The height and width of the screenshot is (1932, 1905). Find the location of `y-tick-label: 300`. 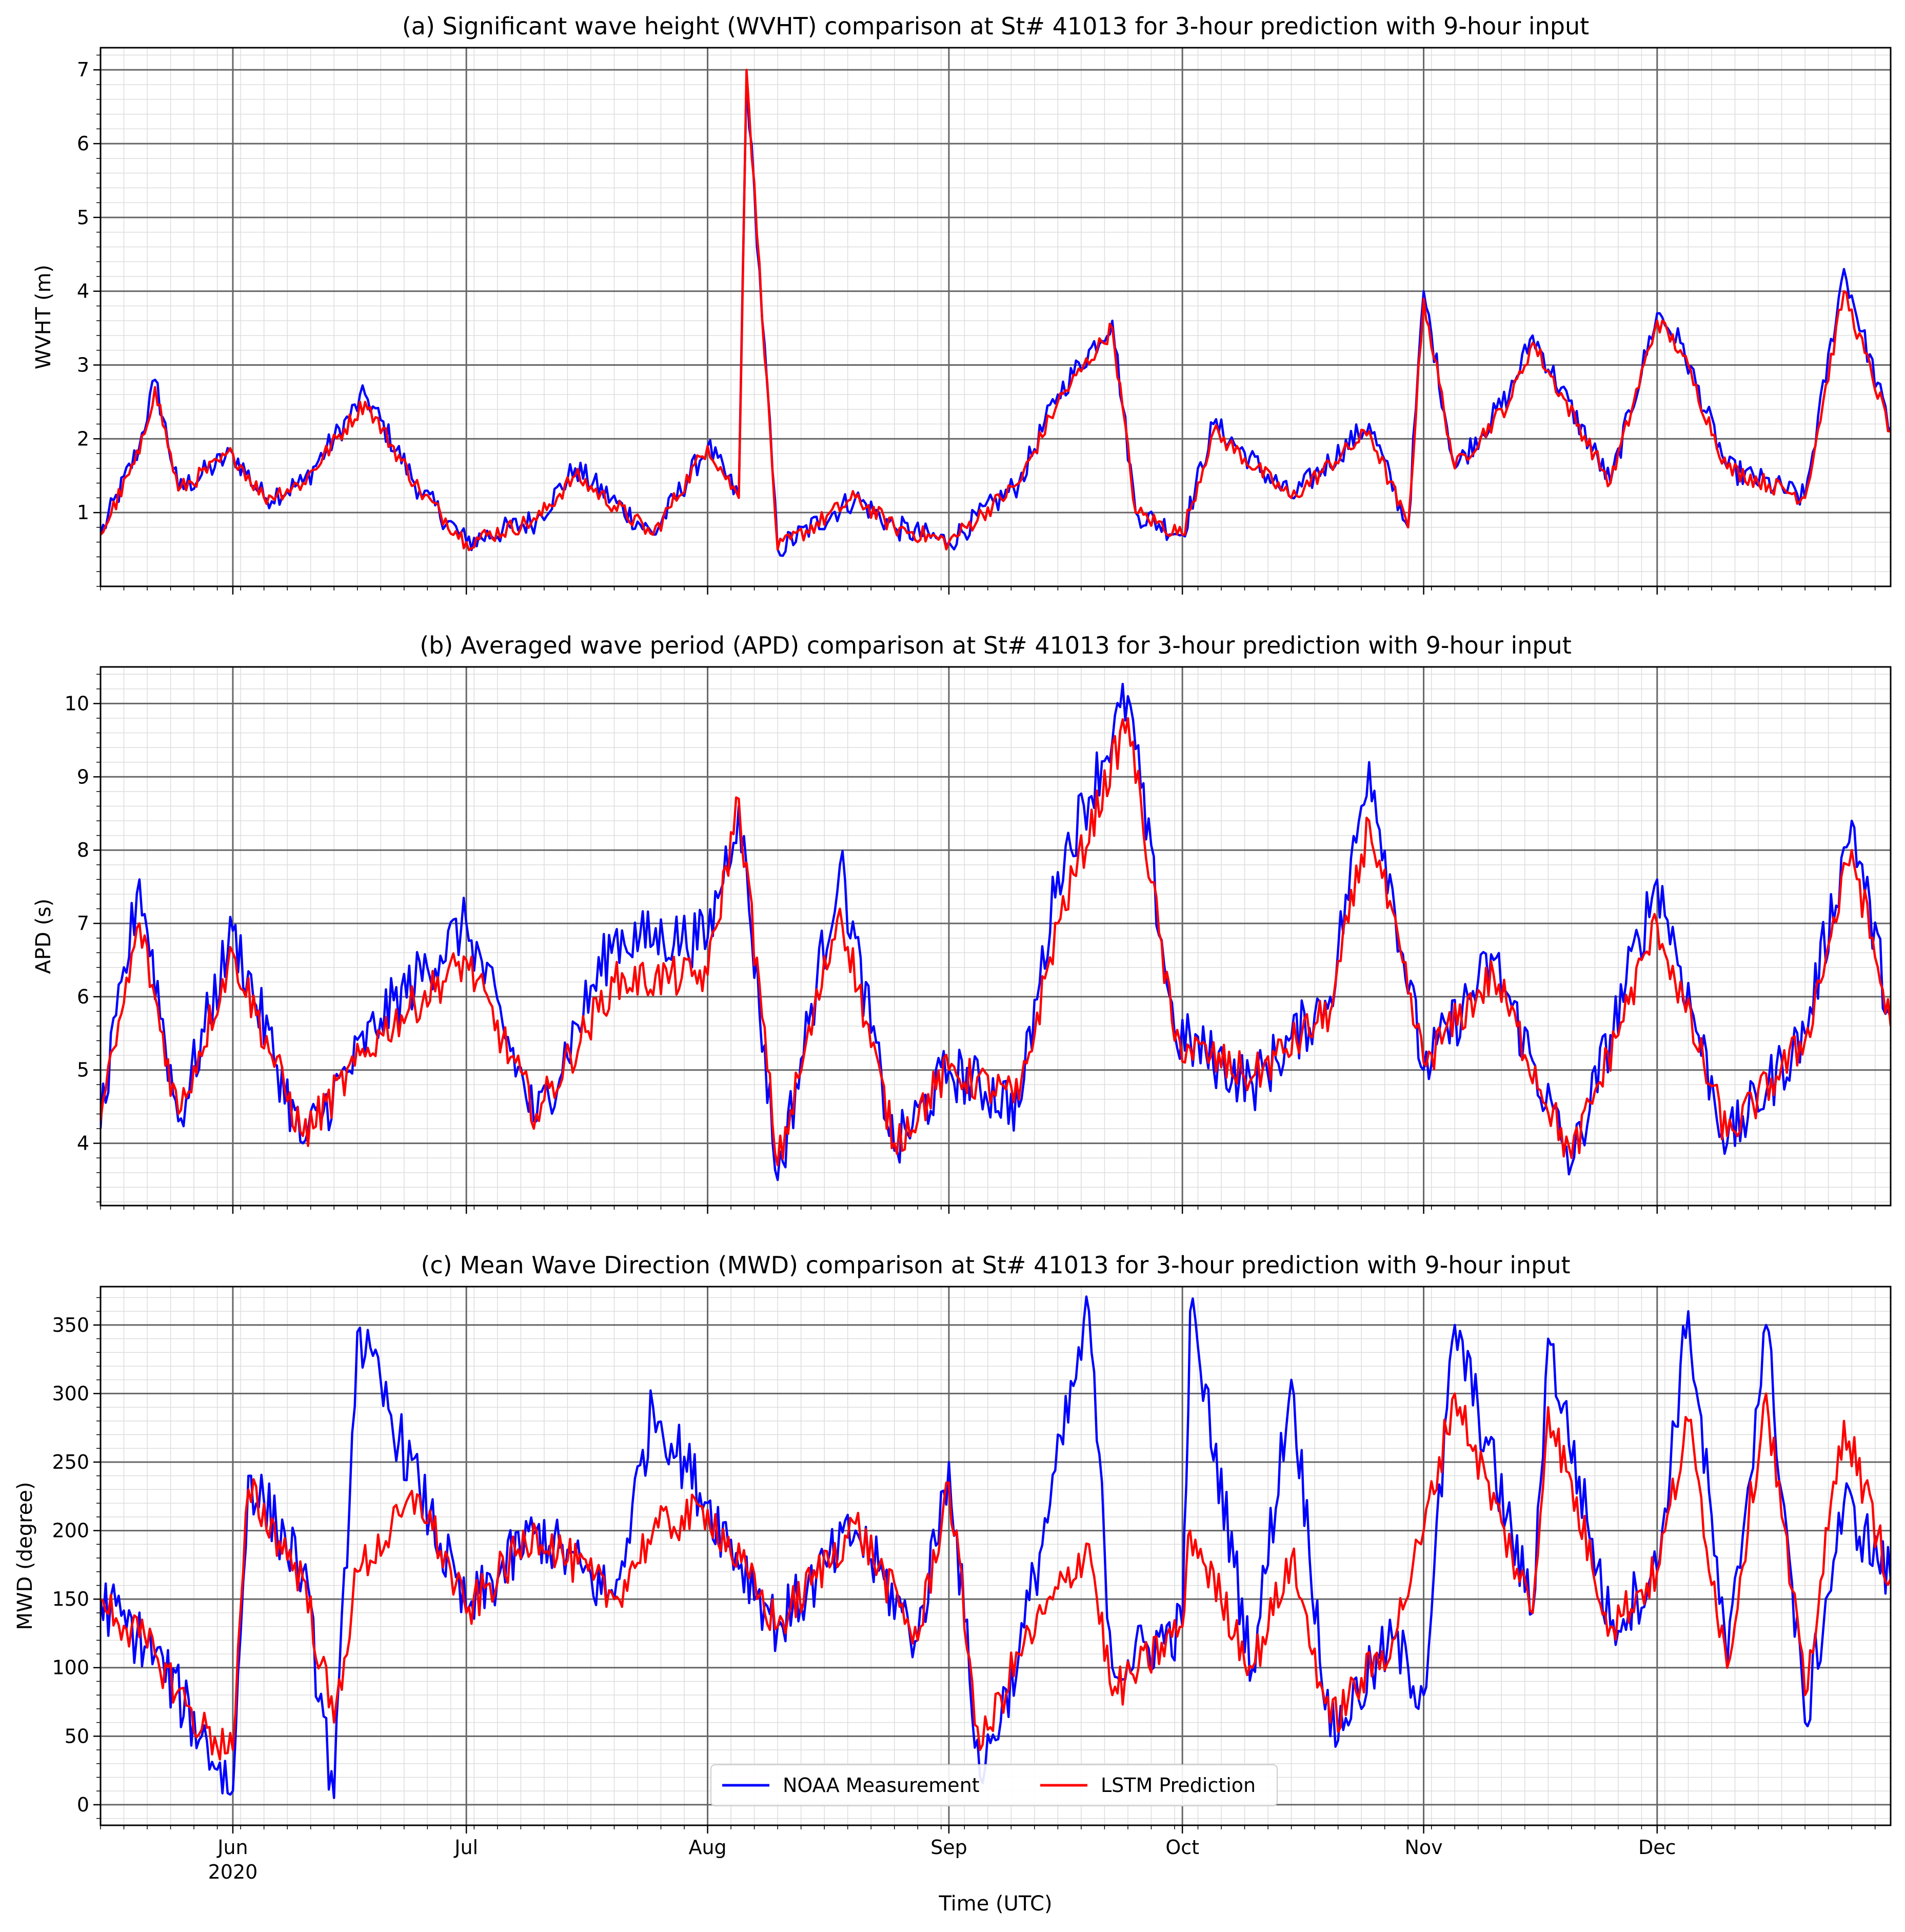

y-tick-label: 300 is located at coordinates (70, 1393).